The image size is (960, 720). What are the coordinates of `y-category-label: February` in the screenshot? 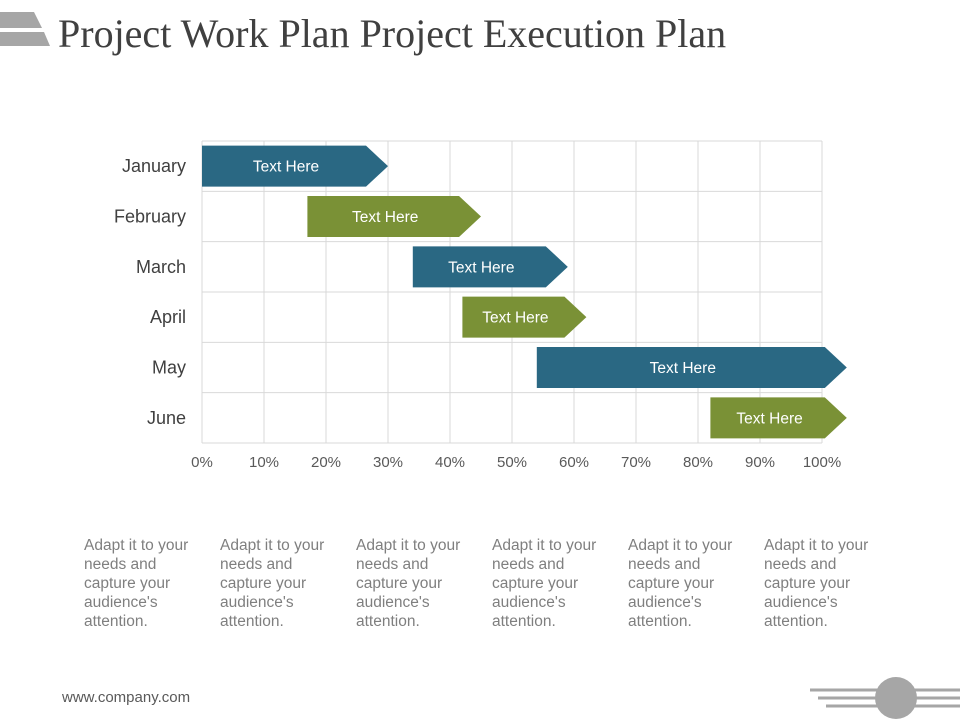 It's located at (150, 217).